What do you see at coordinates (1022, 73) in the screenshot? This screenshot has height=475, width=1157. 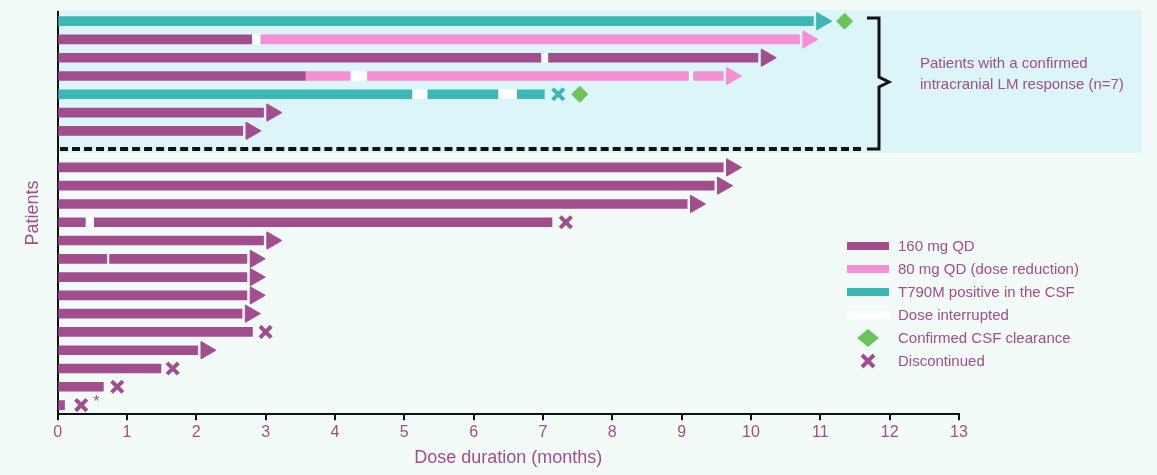 I see `annotation: Patients with a confirmed intracranial LM response (n=7)` at bounding box center [1022, 73].